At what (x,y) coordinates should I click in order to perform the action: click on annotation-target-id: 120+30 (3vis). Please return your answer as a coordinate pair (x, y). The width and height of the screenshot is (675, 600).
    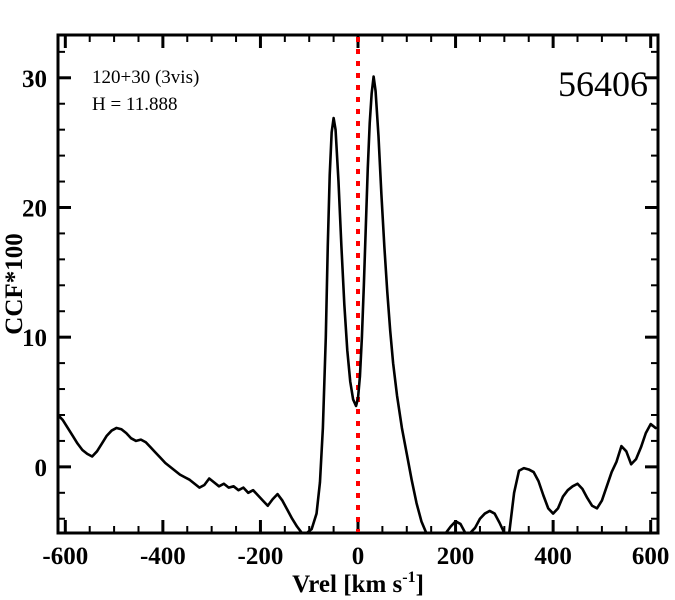
    Looking at the image, I should click on (145, 77).